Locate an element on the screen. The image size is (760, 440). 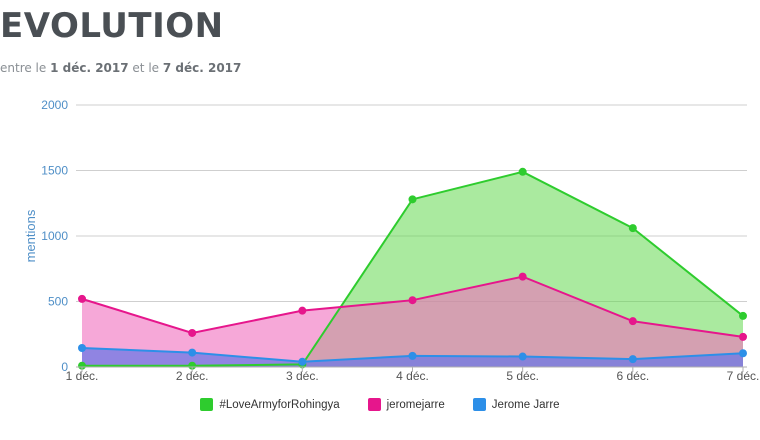
page-title: EVOLUTION is located at coordinates (112, 26).